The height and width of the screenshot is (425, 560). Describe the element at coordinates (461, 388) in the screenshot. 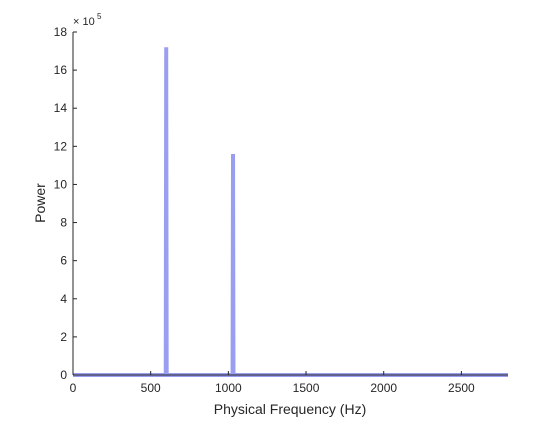

I see `x-tick-label: 2500` at that location.